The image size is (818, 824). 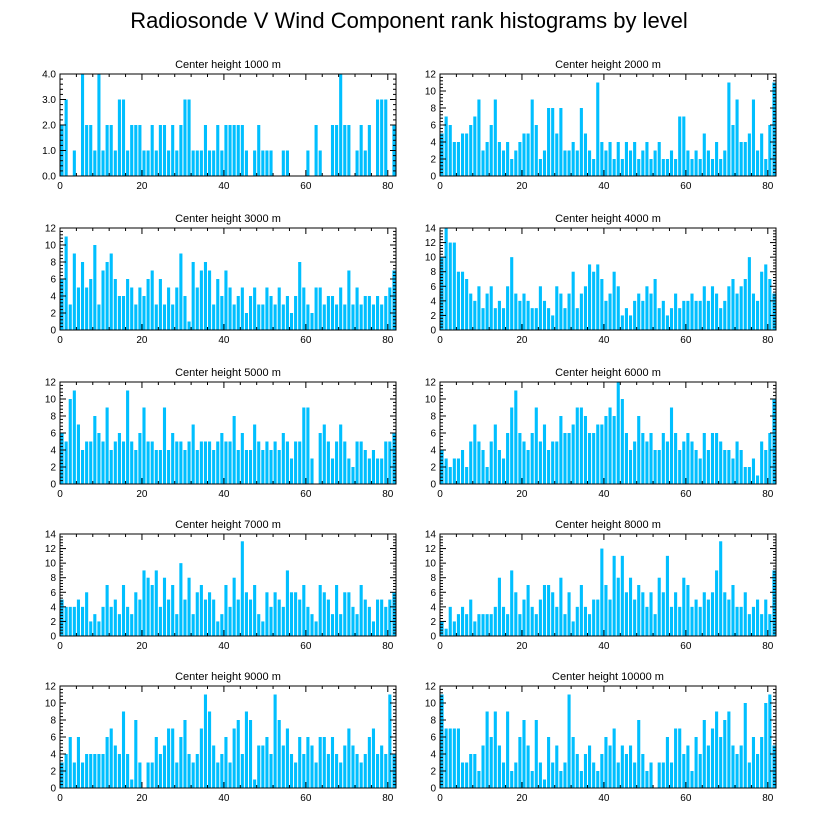 I want to click on y-tick-label: 10, so click(x=431, y=92).